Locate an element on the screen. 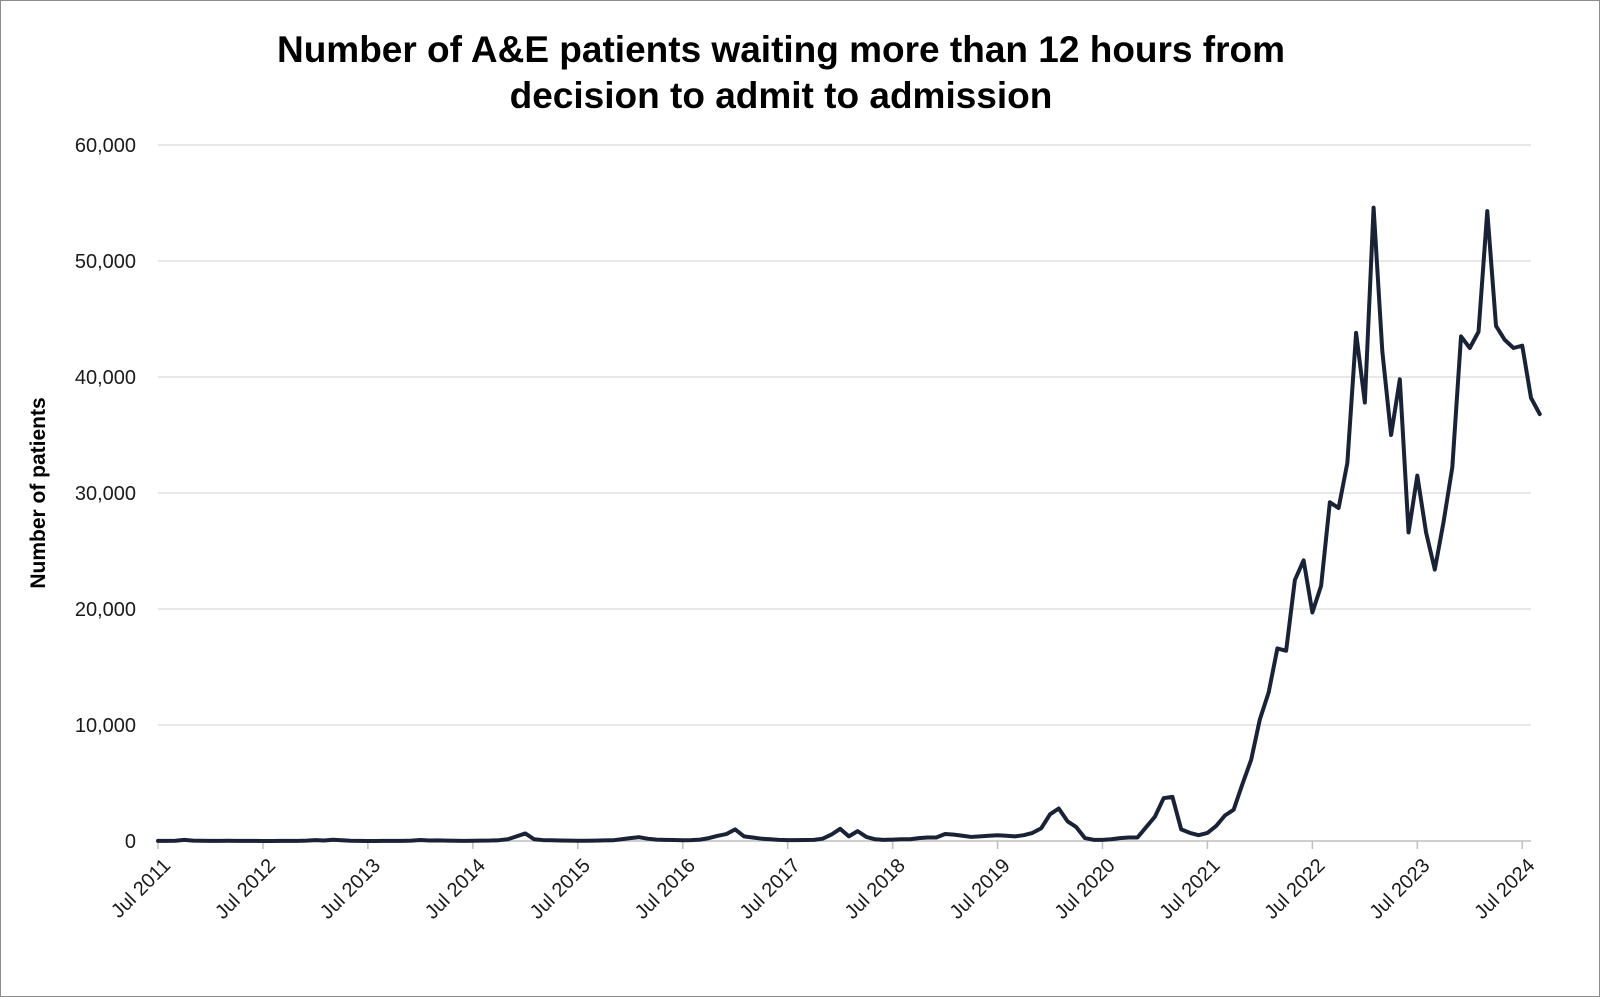 The width and height of the screenshot is (1600, 997). y-tick-label: 50,000 is located at coordinates (105, 262).